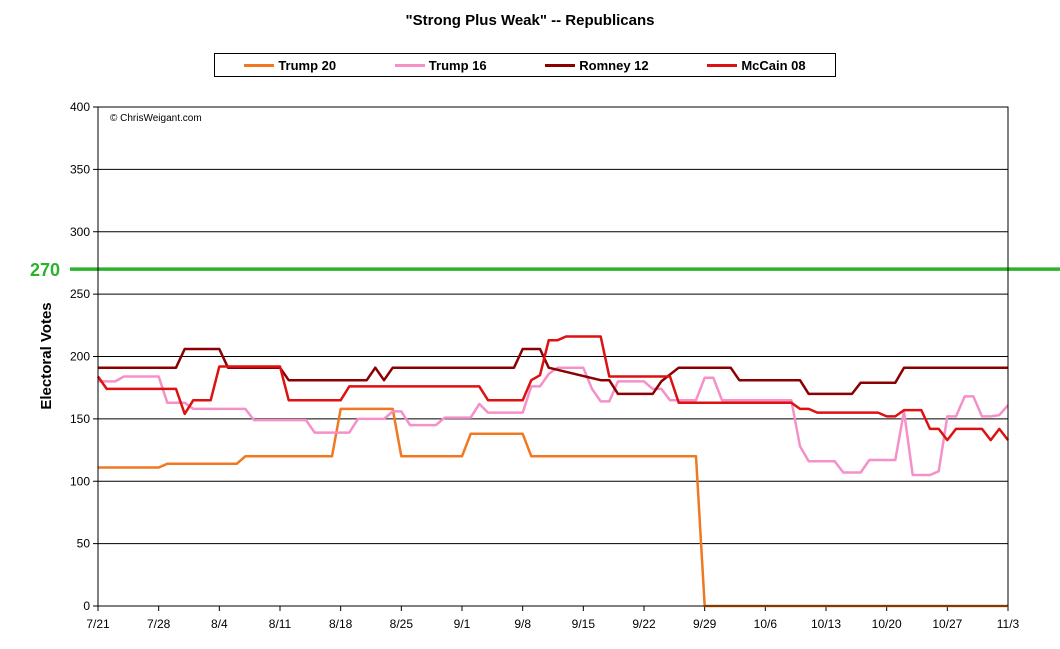 Image resolution: width=1060 pixels, height=649 pixels. What do you see at coordinates (584, 624) in the screenshot?
I see `x-tick-label: 9/15` at bounding box center [584, 624].